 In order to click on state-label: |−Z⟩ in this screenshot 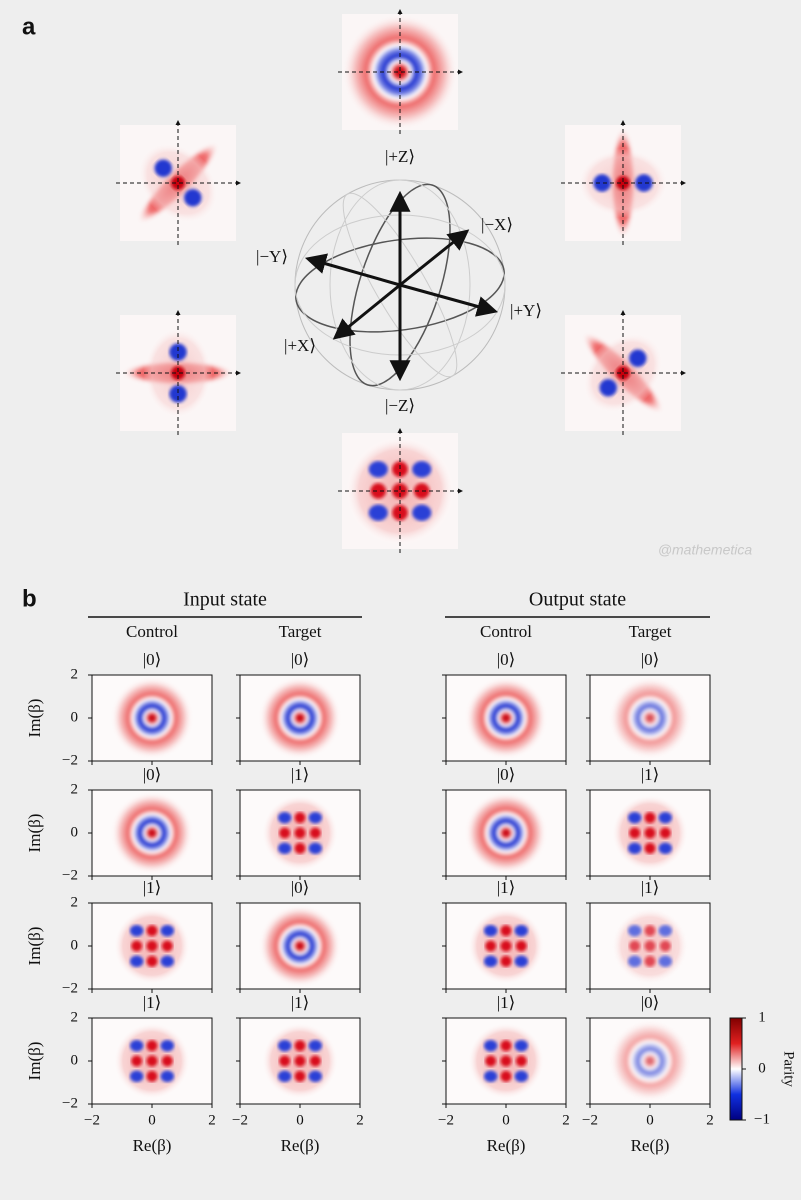, I will do `click(400, 405)`.